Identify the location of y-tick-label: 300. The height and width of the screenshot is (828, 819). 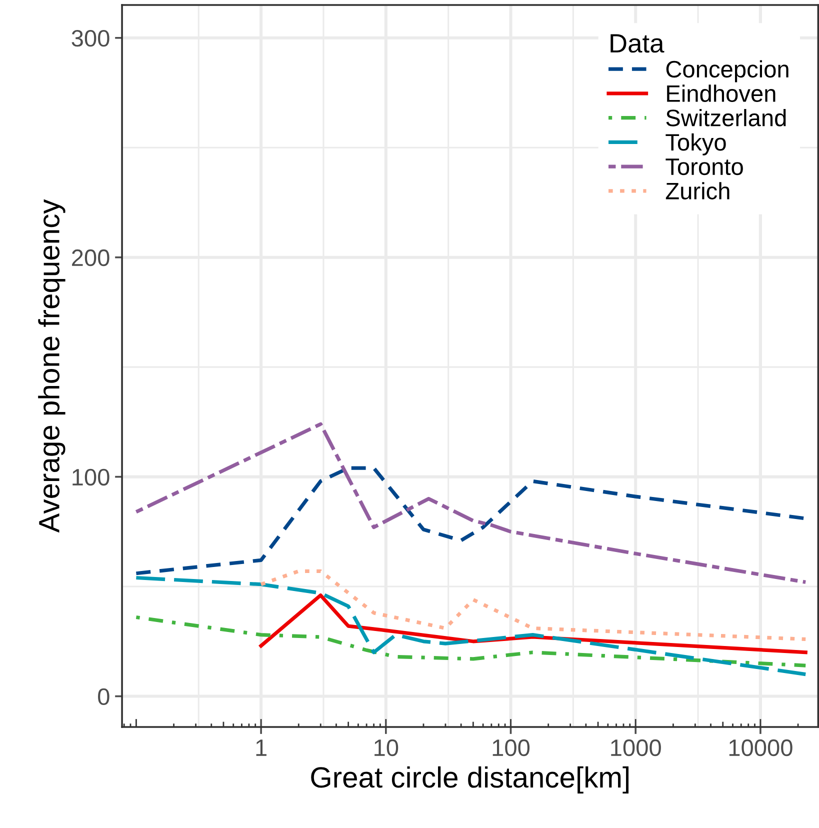
(91, 38).